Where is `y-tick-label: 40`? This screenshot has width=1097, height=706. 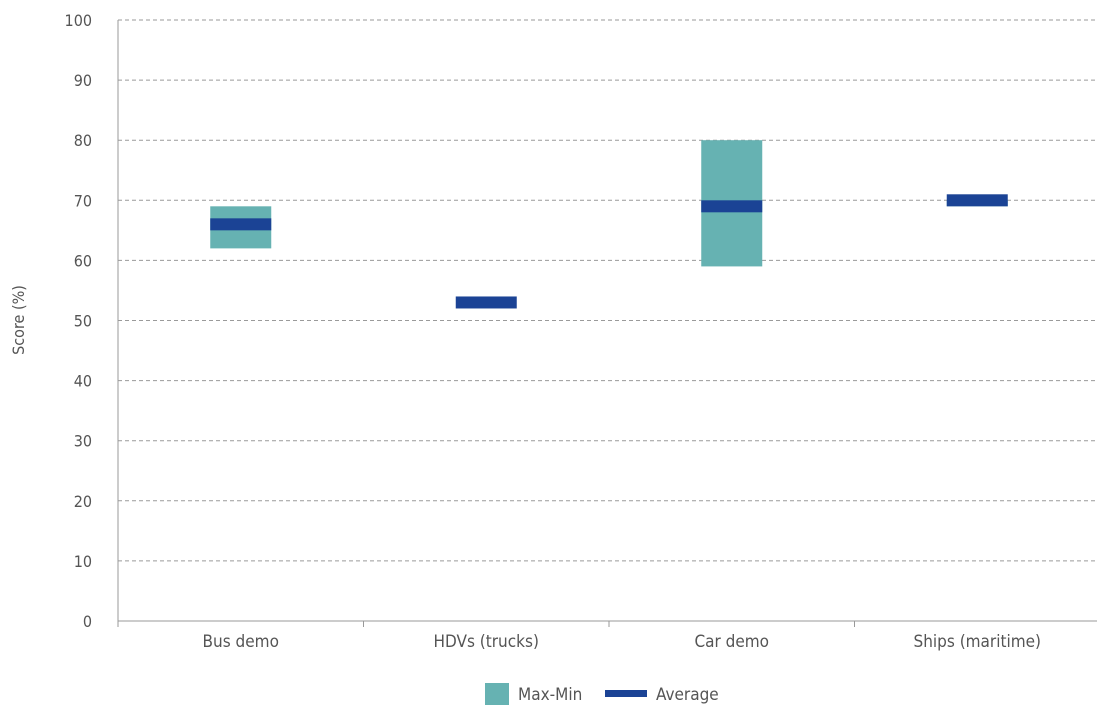 y-tick-label: 40 is located at coordinates (83, 381).